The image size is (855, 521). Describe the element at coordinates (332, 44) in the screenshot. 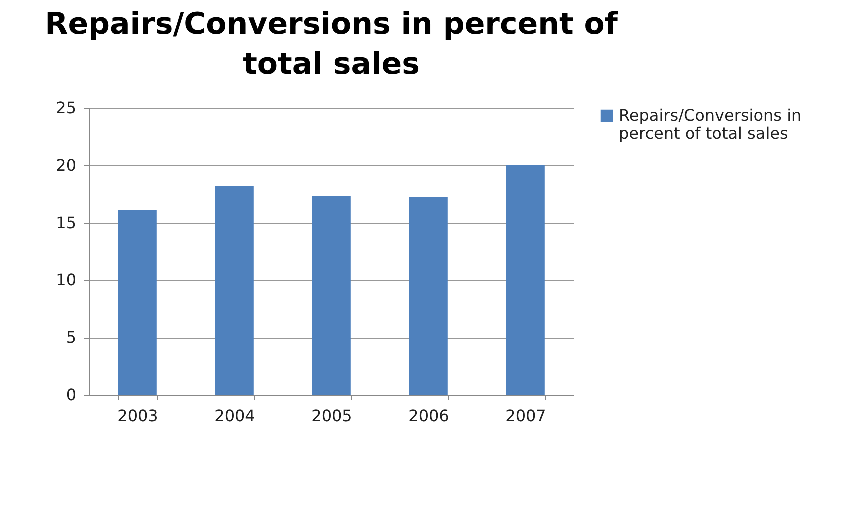

I see `chart-title: Repairs/Conversions in percent of total sales` at that location.